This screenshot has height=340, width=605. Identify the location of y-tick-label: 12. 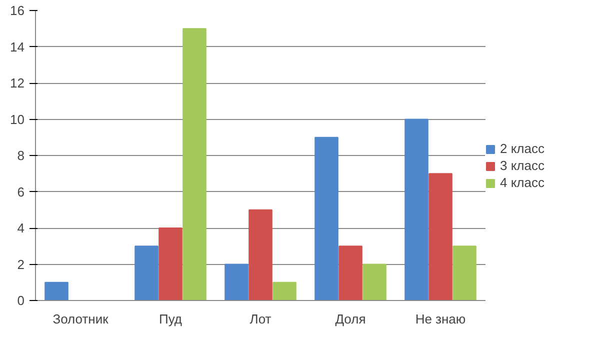
(17, 83).